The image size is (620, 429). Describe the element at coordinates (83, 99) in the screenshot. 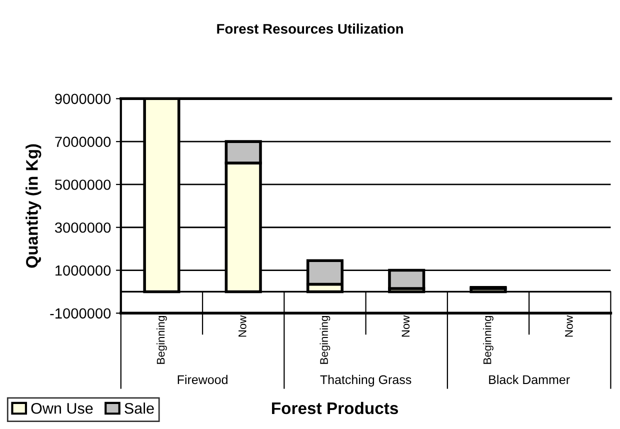

I see `y-tick-label: 9000000` at that location.